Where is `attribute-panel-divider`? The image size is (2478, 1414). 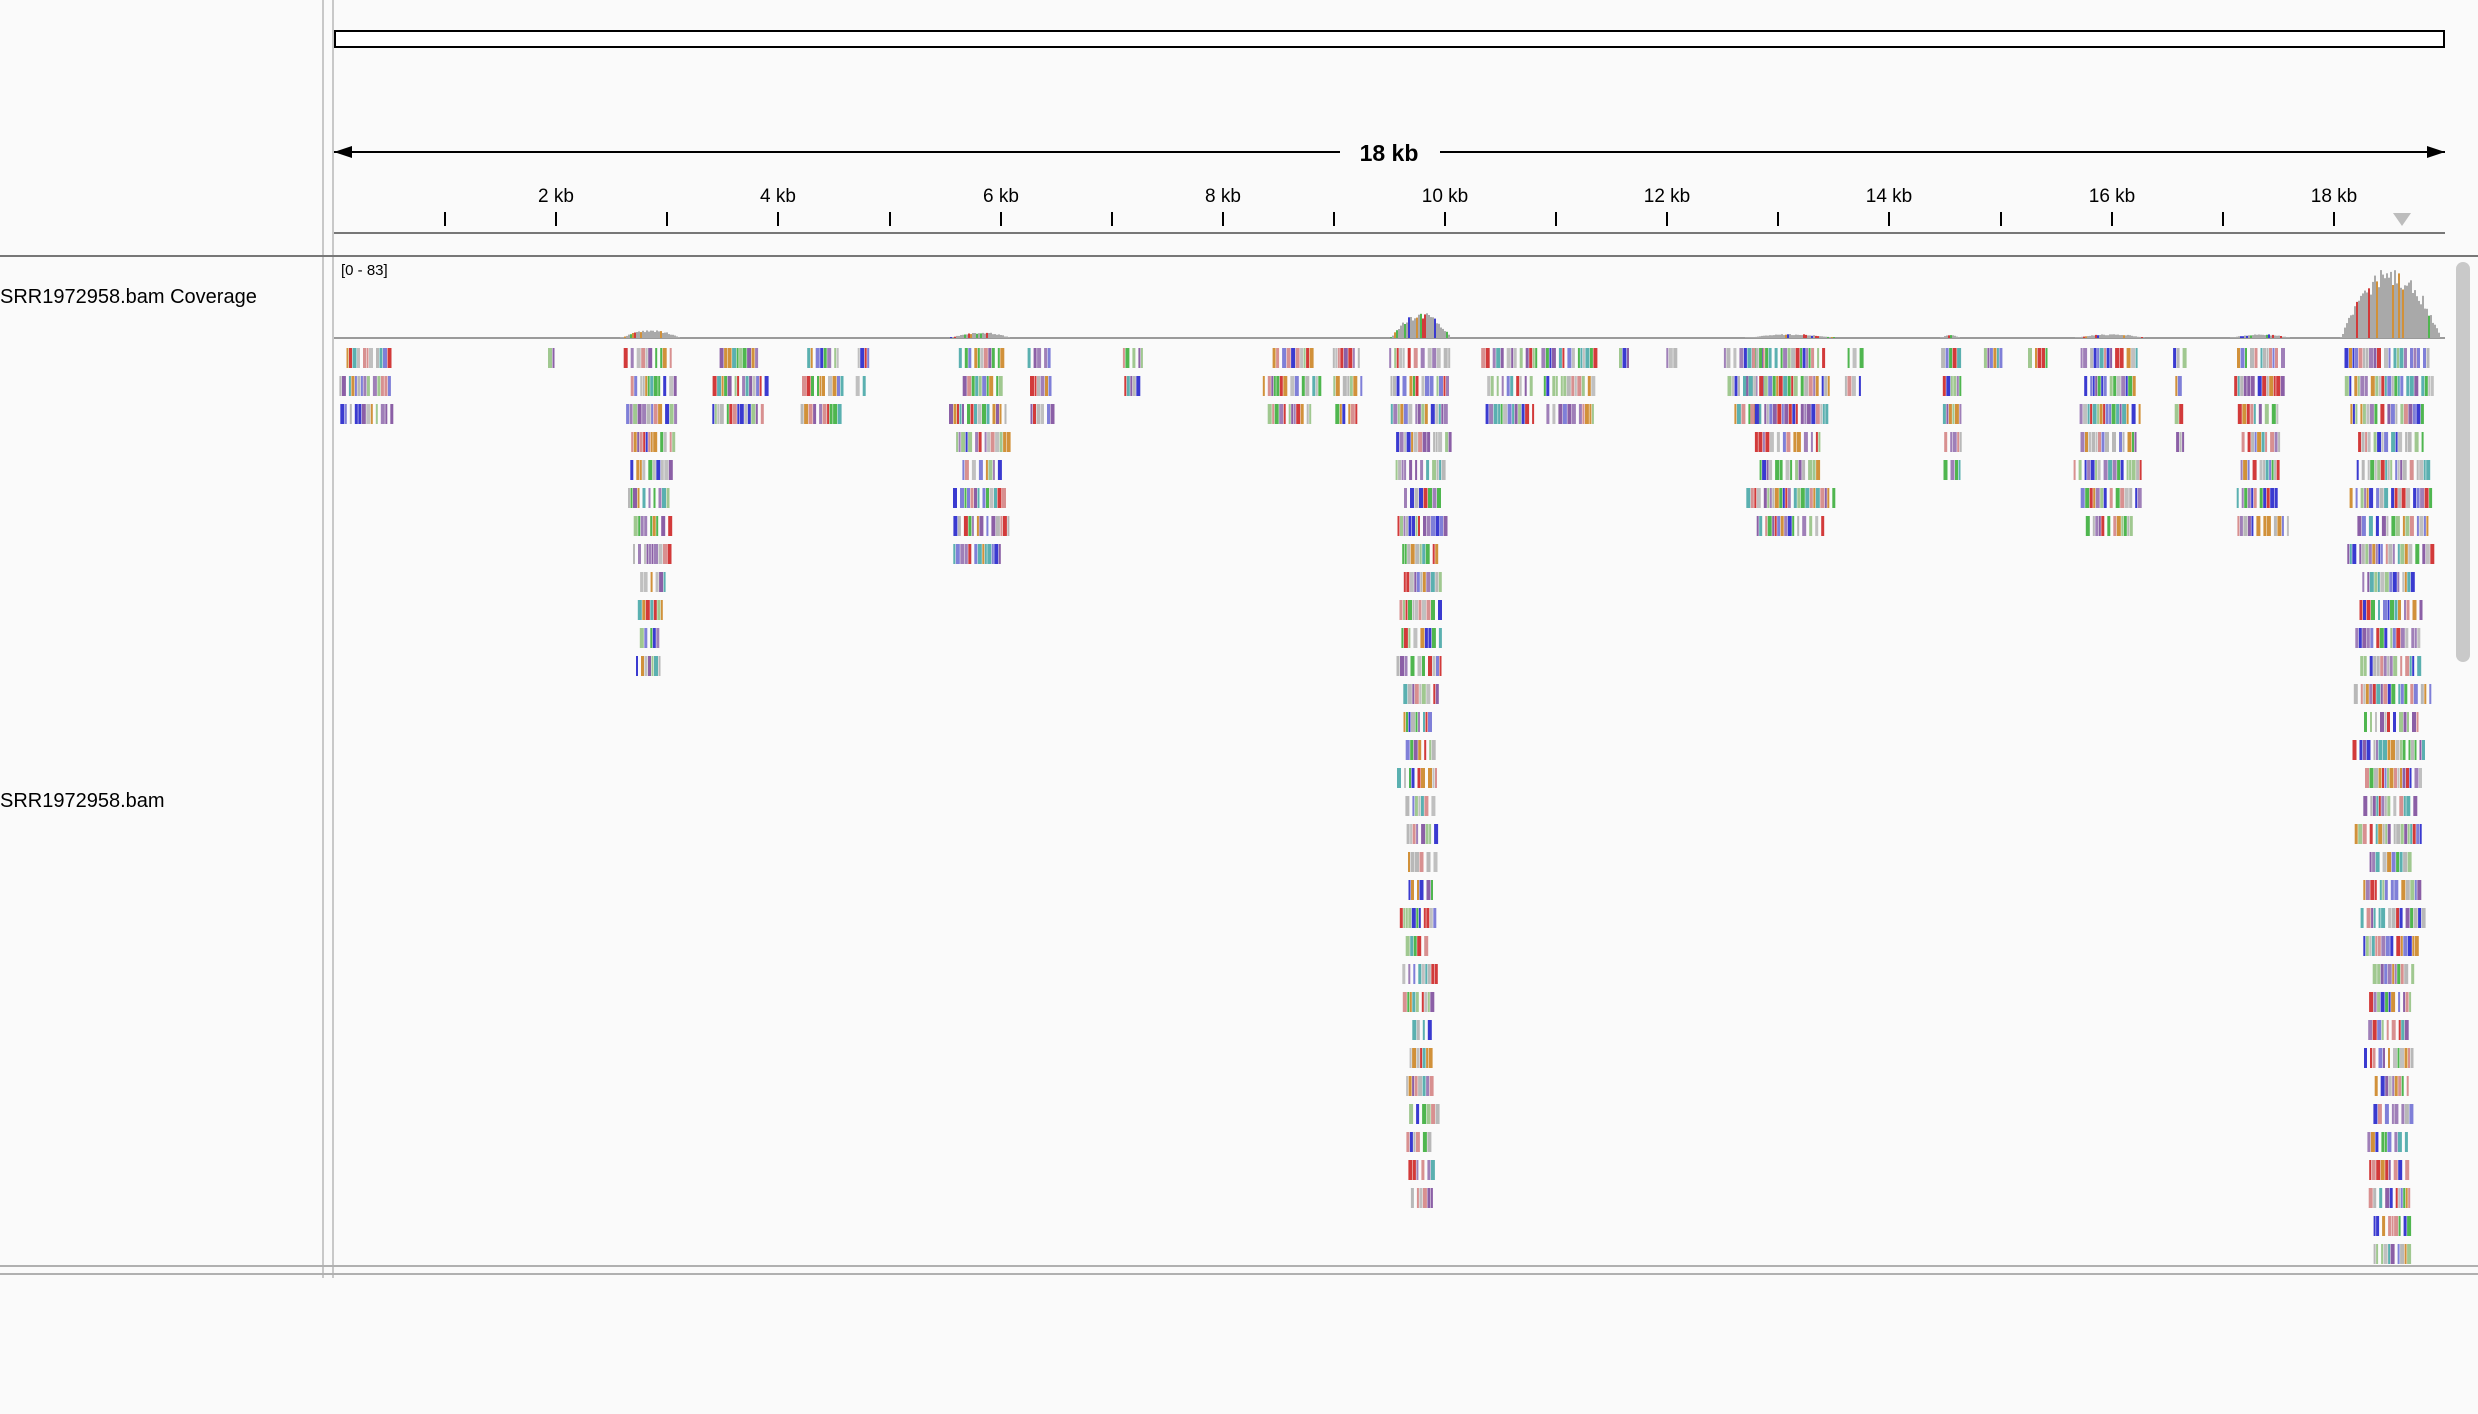
attribute-panel-divider is located at coordinates (333, 707).